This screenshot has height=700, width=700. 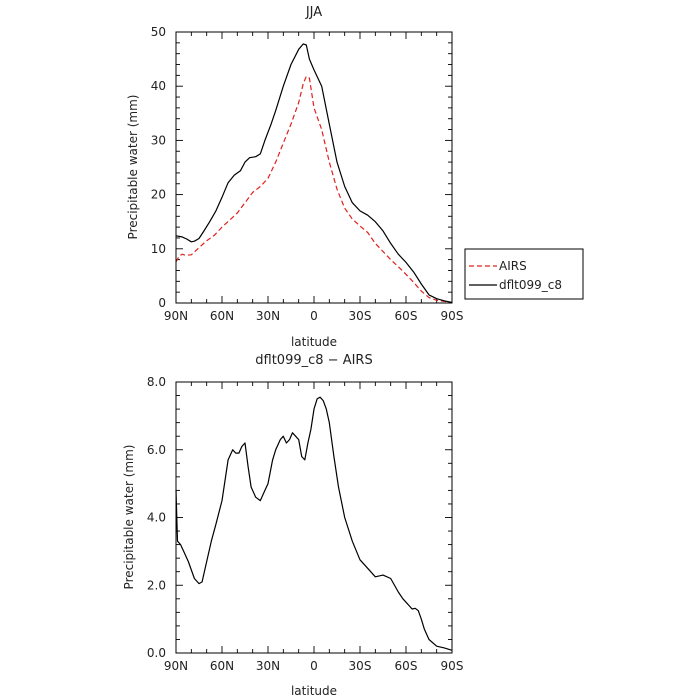 I want to click on top-ytick-label: 0, so click(x=162, y=303).